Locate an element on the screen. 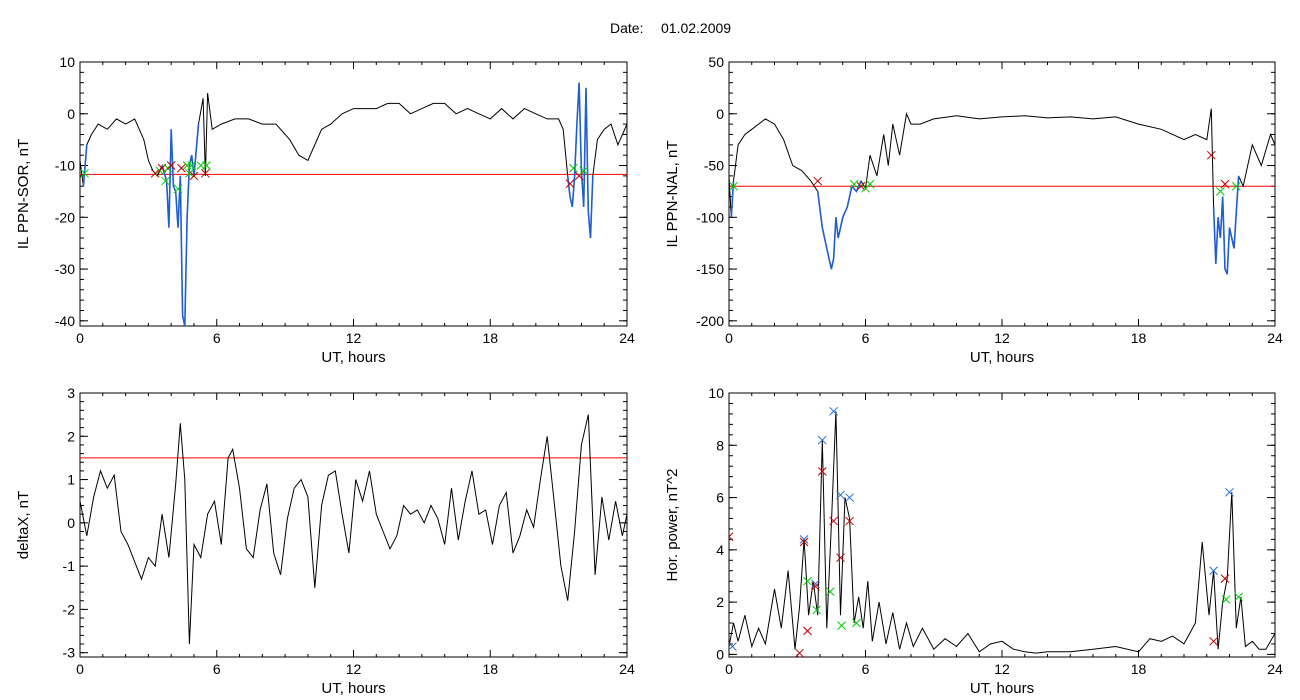 The height and width of the screenshot is (700, 1300). y-tick-label: -2 is located at coordinates (69, 609).